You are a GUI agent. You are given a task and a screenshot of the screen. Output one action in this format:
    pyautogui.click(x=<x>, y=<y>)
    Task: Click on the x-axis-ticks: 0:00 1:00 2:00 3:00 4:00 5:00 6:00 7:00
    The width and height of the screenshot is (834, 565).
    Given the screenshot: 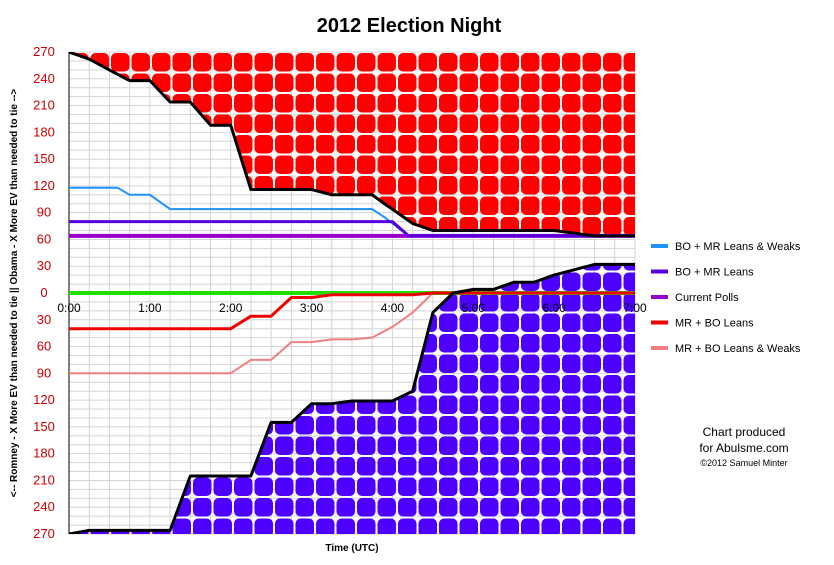 What is the action you would take?
    pyautogui.click(x=352, y=308)
    